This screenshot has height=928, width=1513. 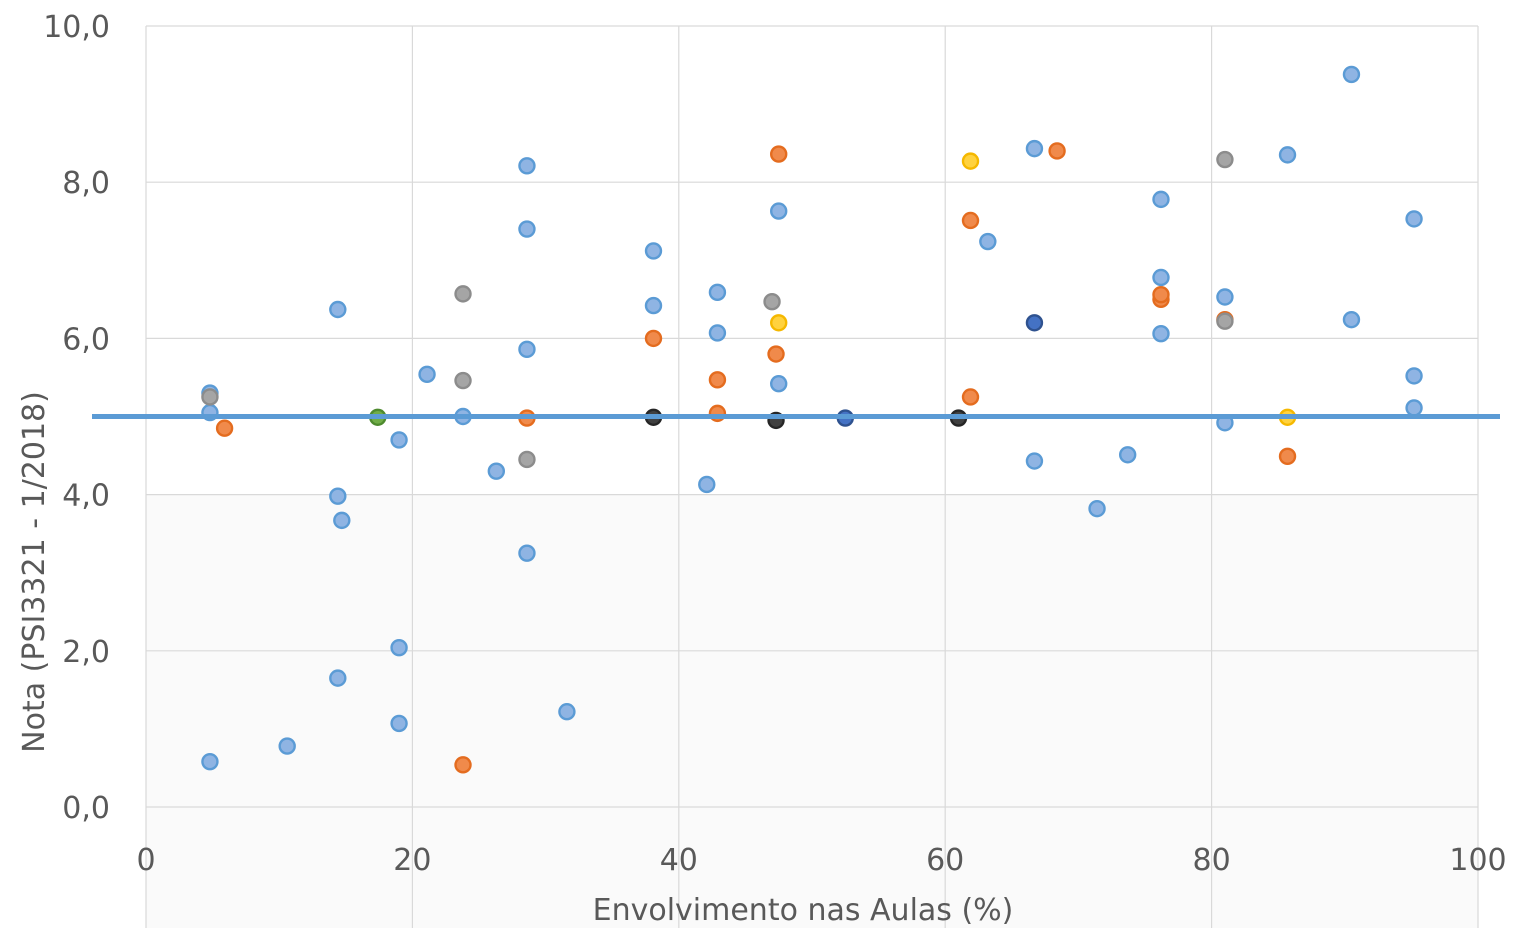 What do you see at coordinates (1212, 860) in the screenshot?
I see `x-tick-label: 80` at bounding box center [1212, 860].